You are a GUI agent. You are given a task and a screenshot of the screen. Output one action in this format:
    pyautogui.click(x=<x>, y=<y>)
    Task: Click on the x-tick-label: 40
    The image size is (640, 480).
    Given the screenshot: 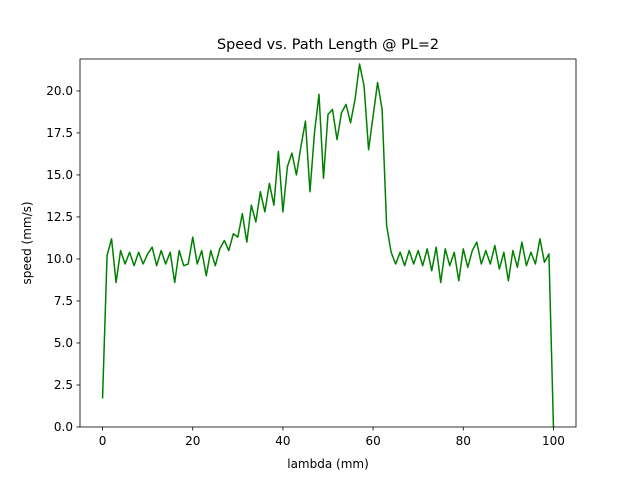 What is the action you would take?
    pyautogui.click(x=282, y=441)
    